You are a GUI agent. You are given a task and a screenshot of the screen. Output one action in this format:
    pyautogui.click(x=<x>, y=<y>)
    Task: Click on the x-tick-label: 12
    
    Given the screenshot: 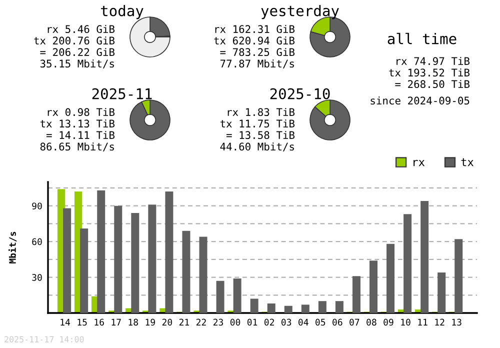 What is the action you would take?
    pyautogui.click(x=439, y=322)
    